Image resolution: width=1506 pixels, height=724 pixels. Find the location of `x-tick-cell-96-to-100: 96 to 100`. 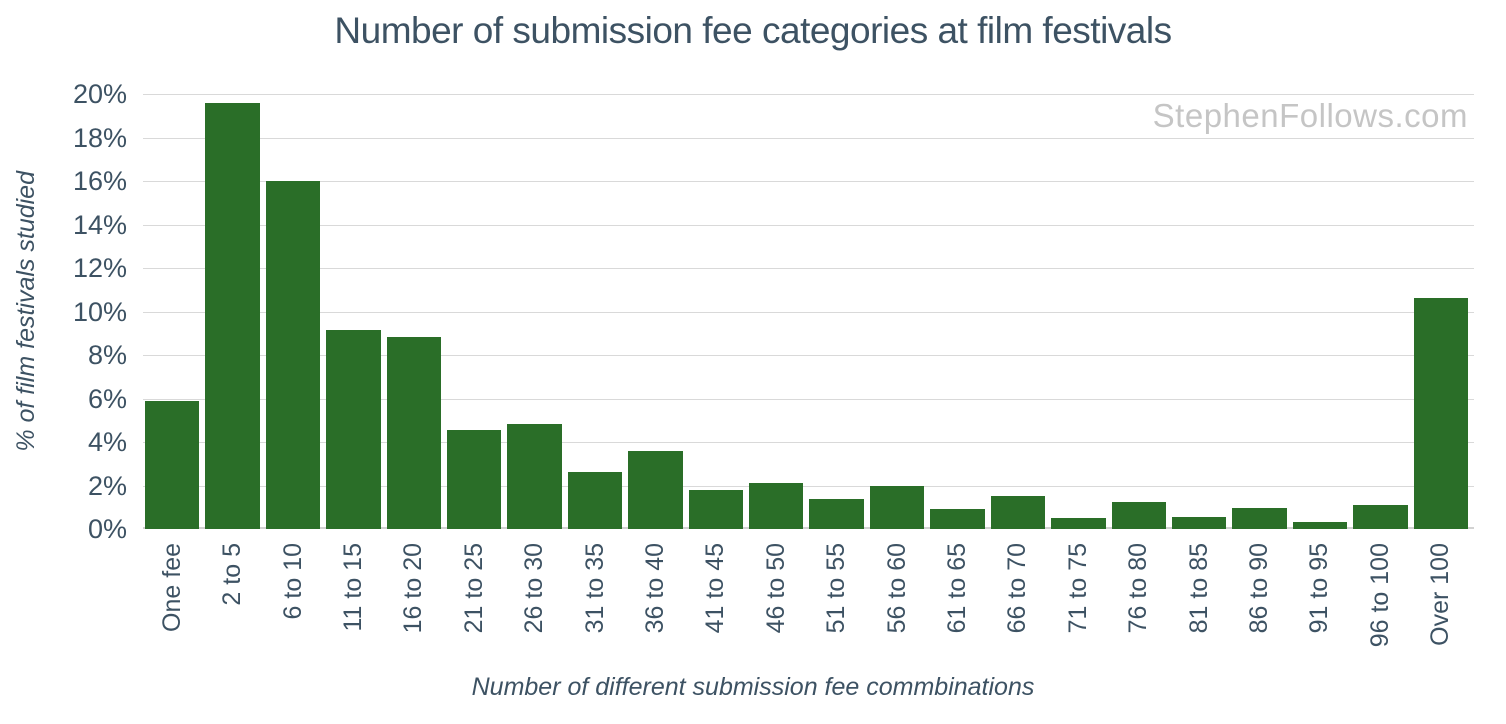

x-tick-cell-96-to-100: 96 to 100 is located at coordinates (1380, 604).